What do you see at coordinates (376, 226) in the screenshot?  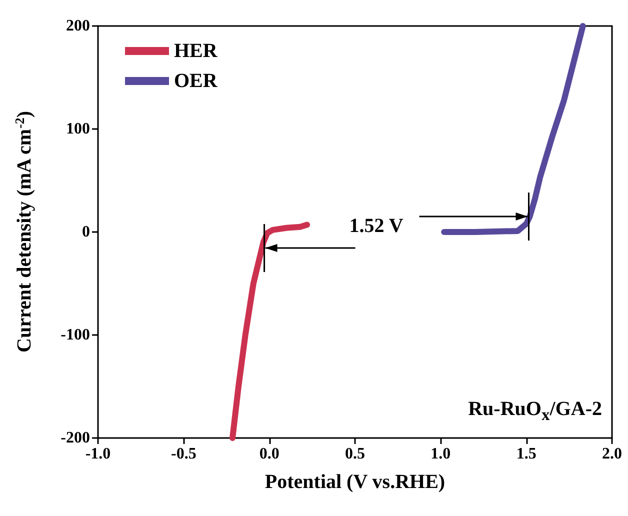 I see `annotation: 1.52 V` at bounding box center [376, 226].